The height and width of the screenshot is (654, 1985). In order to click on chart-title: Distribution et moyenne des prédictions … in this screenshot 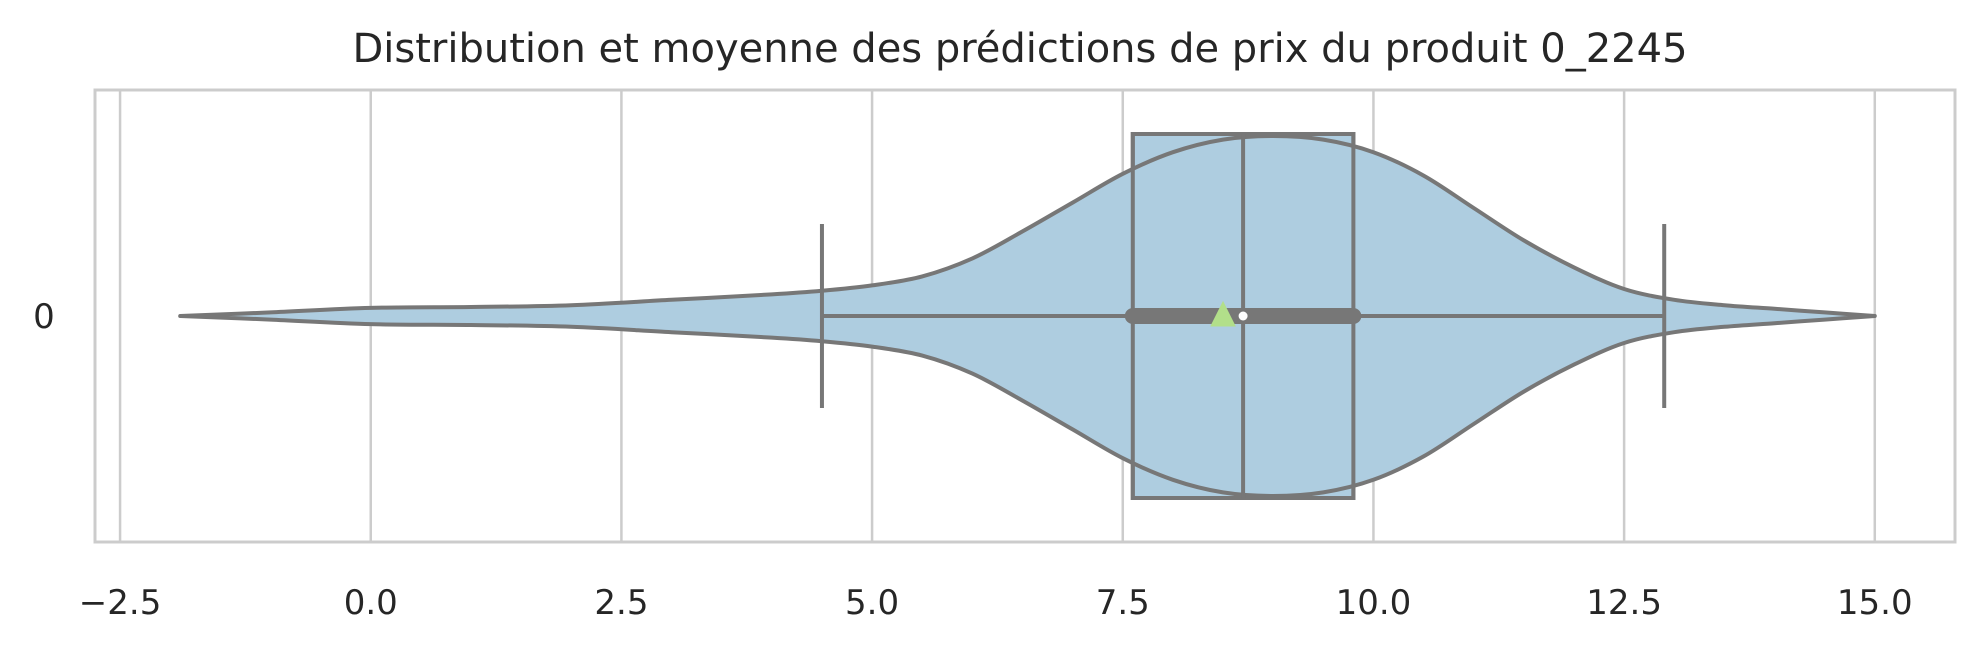, I will do `click(1019, 49)`.